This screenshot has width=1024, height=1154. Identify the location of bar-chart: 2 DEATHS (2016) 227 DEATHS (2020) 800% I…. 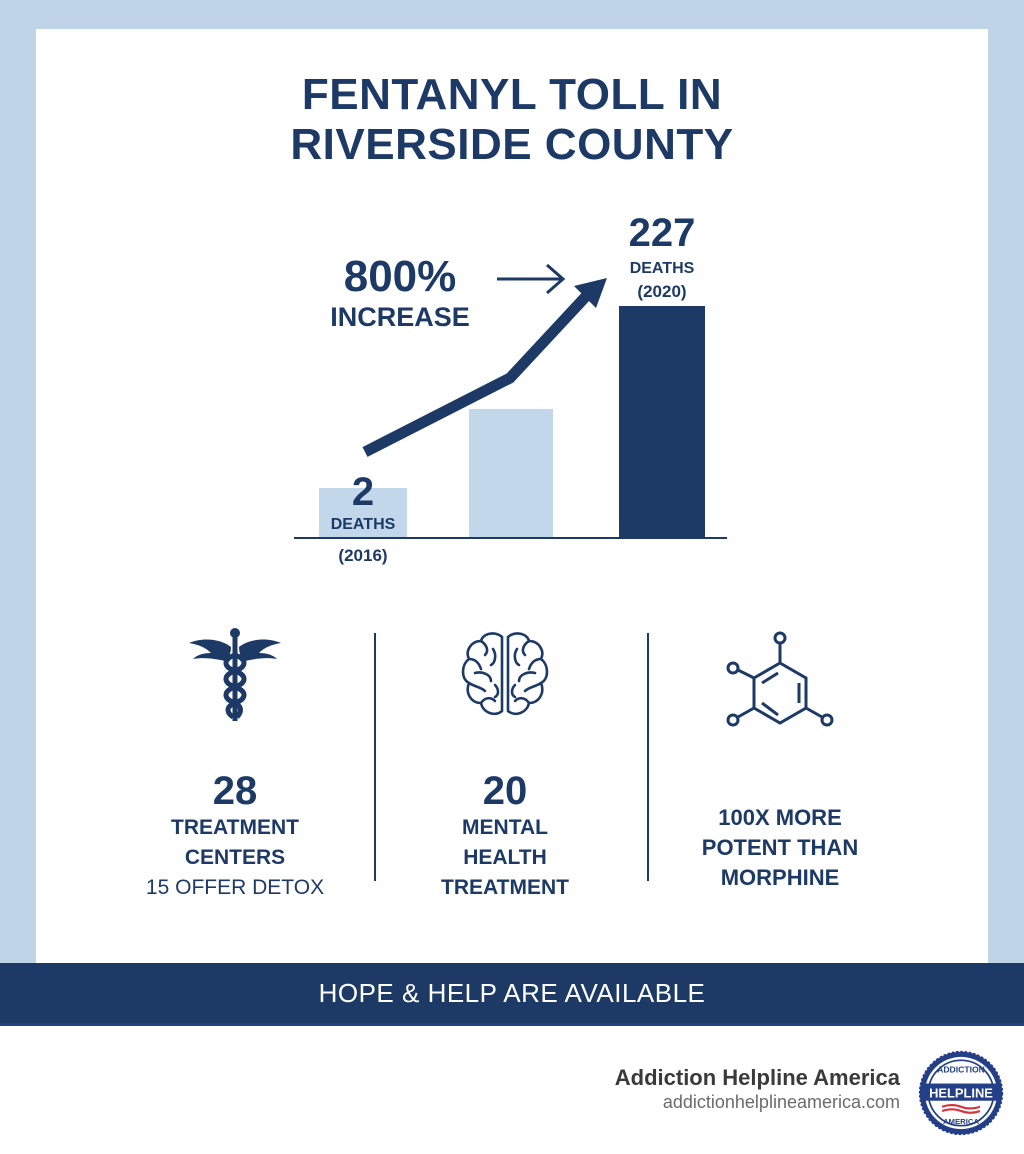
(510, 388).